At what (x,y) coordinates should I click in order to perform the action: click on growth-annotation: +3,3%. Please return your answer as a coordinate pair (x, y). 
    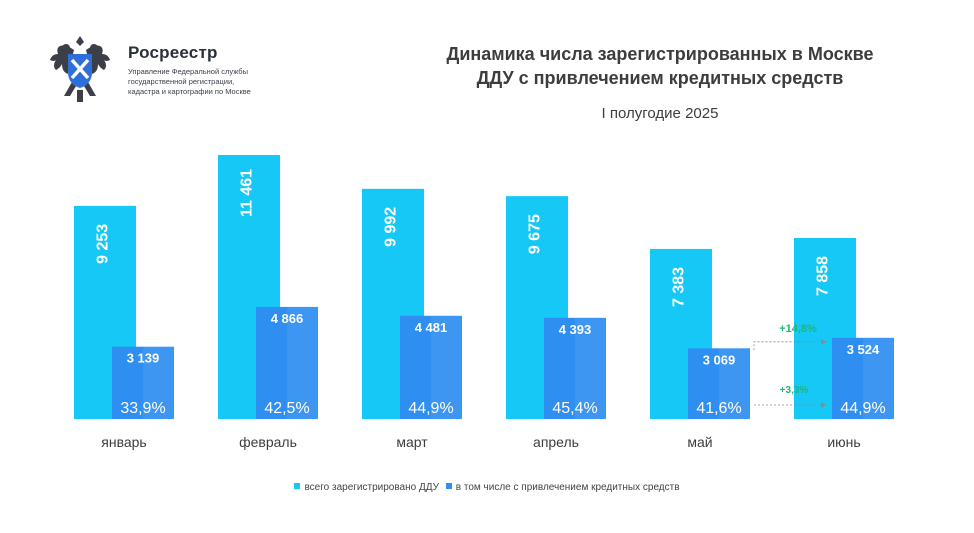
    Looking at the image, I should click on (794, 390).